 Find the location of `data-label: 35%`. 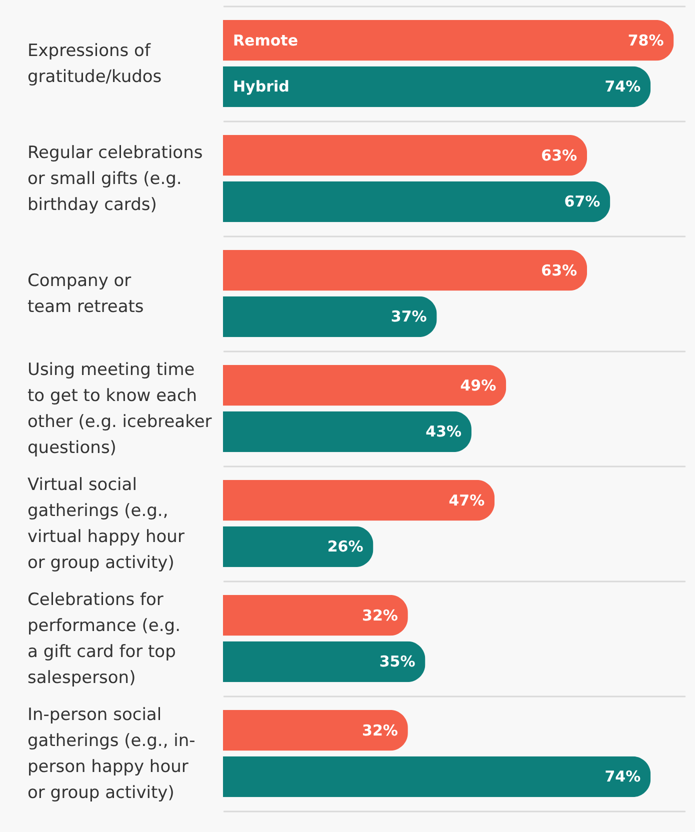

data-label: 35% is located at coordinates (397, 661).